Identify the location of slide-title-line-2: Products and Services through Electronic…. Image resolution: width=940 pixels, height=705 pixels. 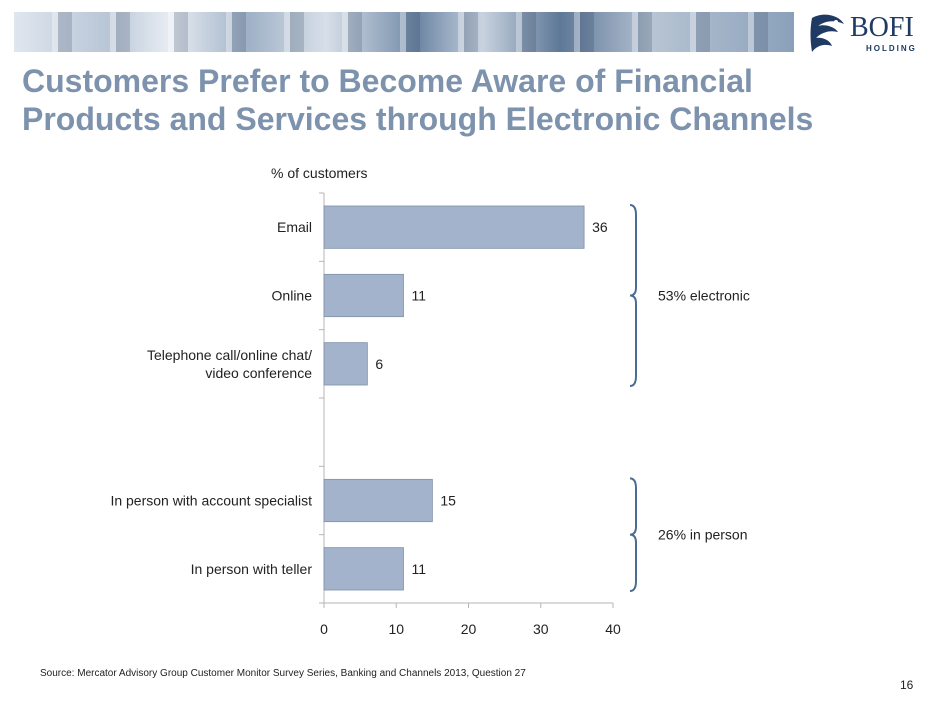
(418, 119).